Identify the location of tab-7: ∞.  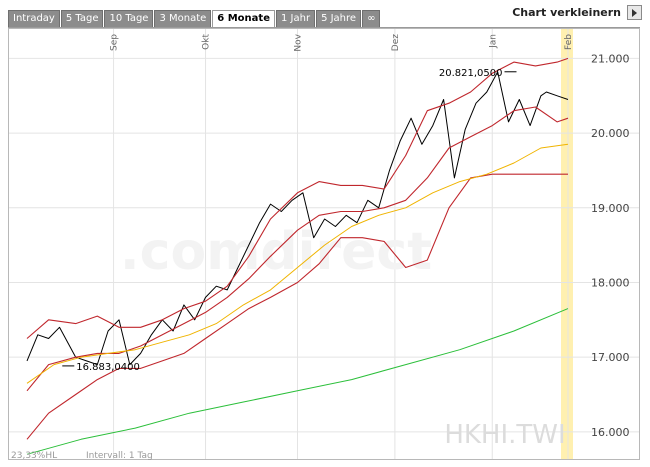
(371, 19).